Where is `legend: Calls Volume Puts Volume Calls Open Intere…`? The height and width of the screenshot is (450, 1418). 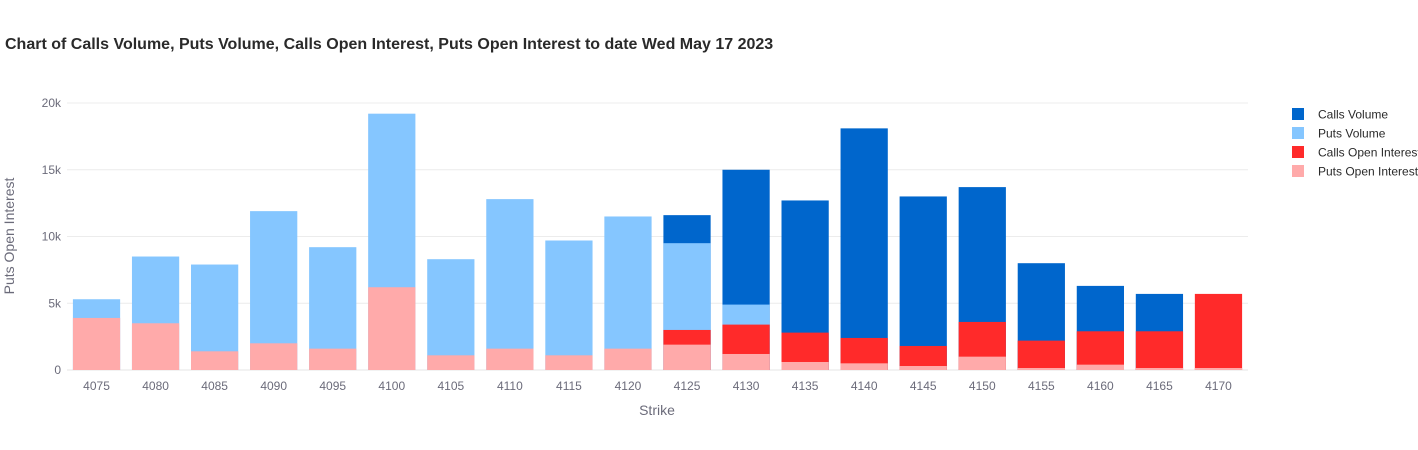 legend: Calls Volume Puts Volume Calls Open Intere… is located at coordinates (1355, 143).